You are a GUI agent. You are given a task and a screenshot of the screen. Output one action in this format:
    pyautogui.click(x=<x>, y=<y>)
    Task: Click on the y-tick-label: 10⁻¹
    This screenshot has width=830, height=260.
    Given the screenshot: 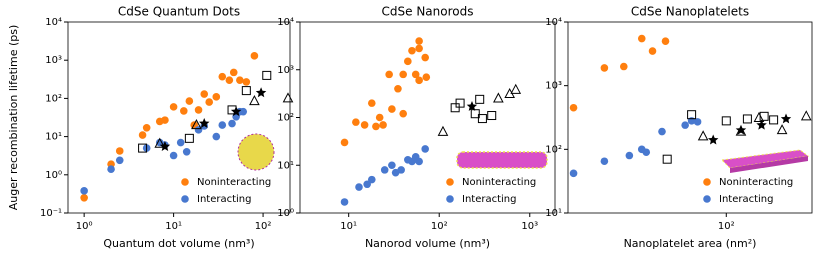 What is the action you would take?
    pyautogui.click(x=51, y=213)
    